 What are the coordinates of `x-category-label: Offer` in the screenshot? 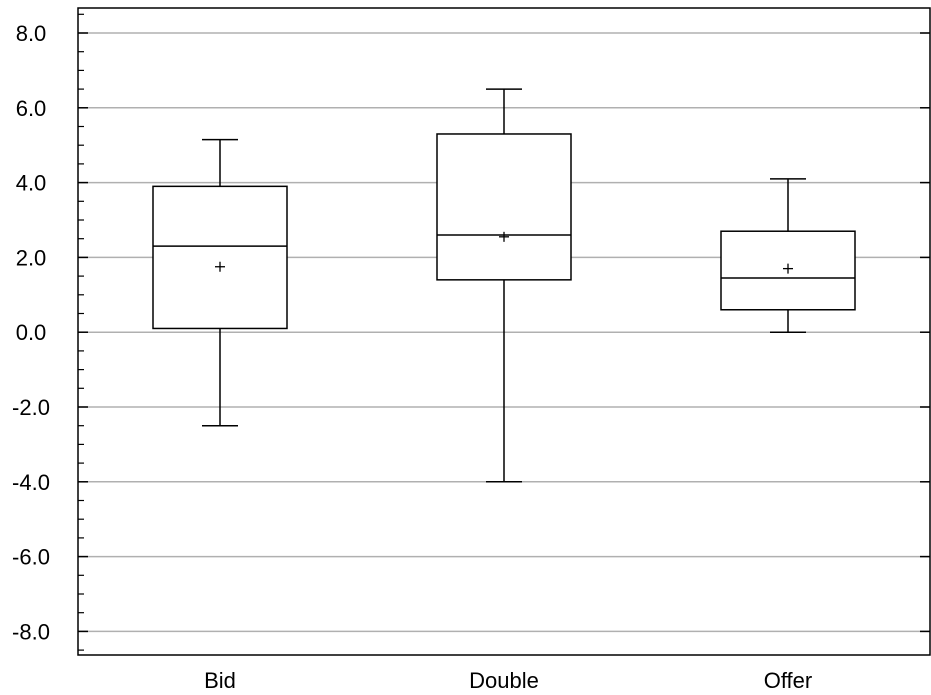 It's located at (788, 680).